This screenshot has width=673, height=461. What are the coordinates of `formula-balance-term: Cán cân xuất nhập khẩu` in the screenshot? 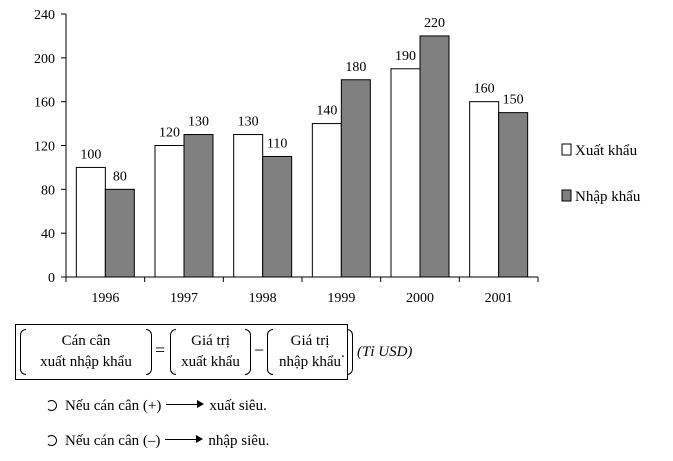 It's located at (86, 352).